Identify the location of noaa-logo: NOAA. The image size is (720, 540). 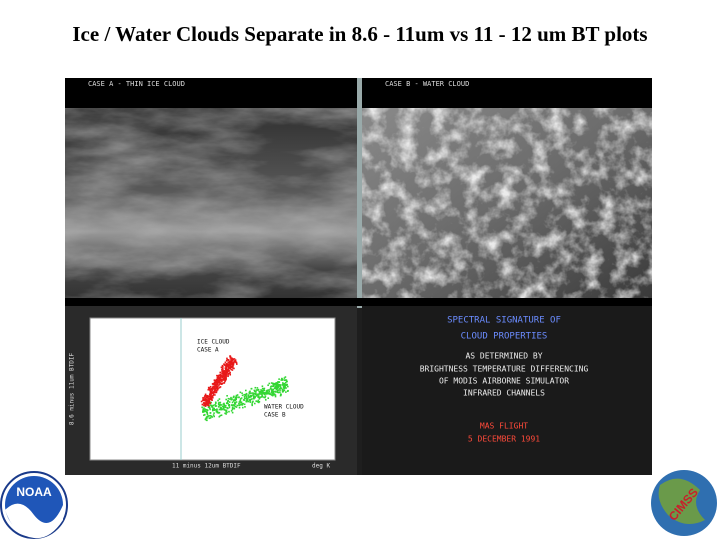
(34, 505).